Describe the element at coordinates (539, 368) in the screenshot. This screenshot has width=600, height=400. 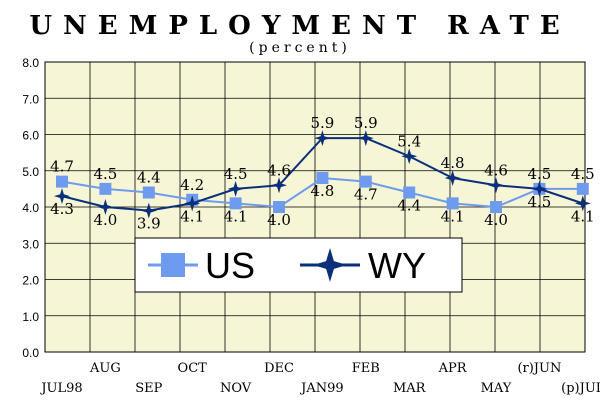
I see `x-tick-label: (r)JUN` at that location.